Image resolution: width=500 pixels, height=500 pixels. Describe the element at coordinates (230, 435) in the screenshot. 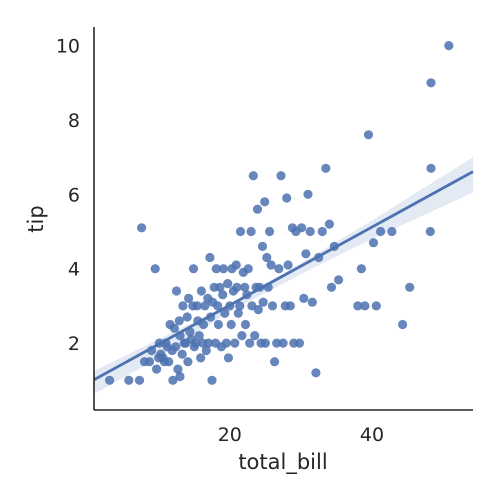

I see `x-tick-label: 20` at that location.